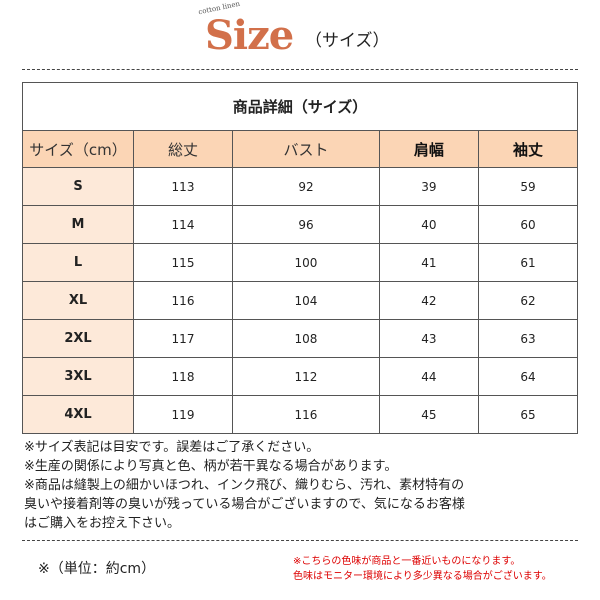  Describe the element at coordinates (102, 523) in the screenshot. I see `note-line: はご購入をお控え下さい。` at that location.